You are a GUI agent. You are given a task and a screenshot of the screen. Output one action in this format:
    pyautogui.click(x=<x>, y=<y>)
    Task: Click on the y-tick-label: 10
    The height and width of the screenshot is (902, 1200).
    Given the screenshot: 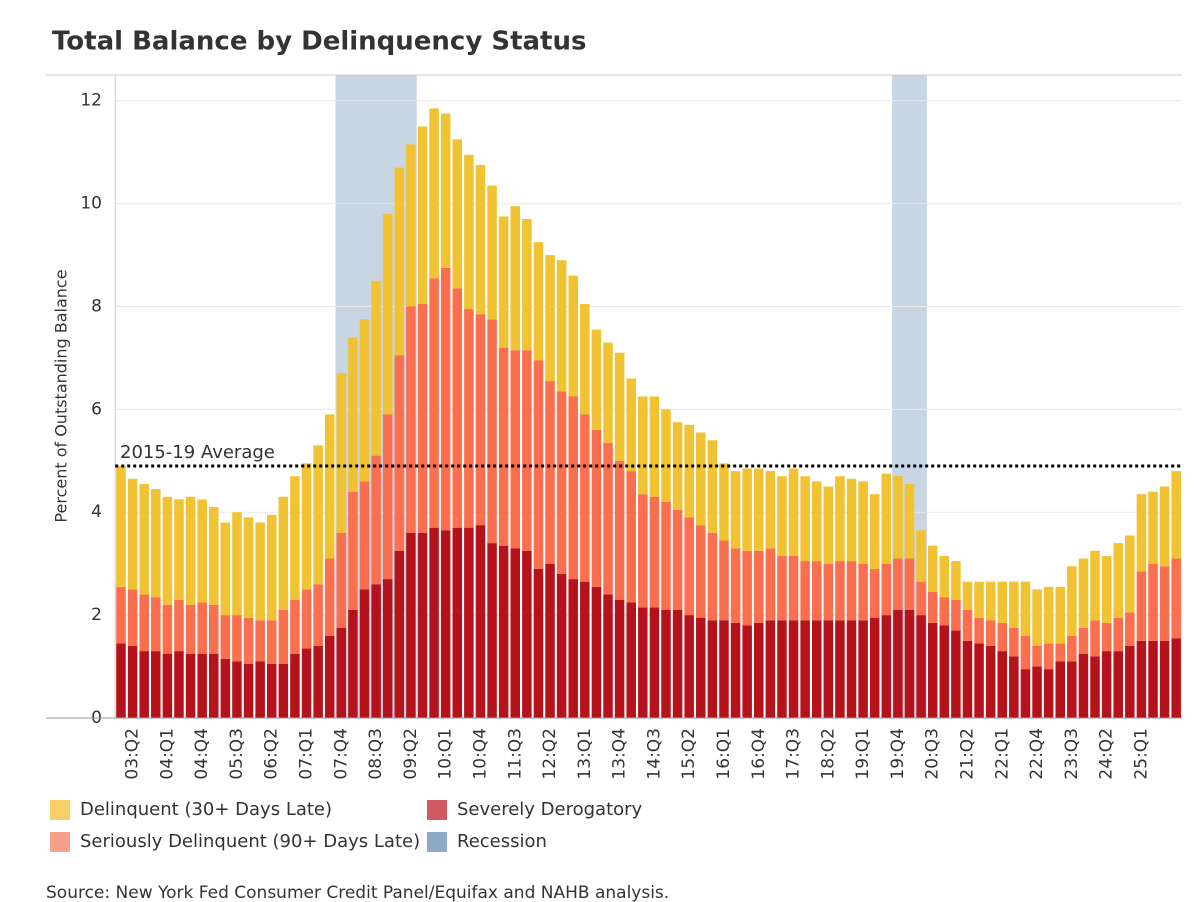 What is the action you would take?
    pyautogui.click(x=91, y=204)
    